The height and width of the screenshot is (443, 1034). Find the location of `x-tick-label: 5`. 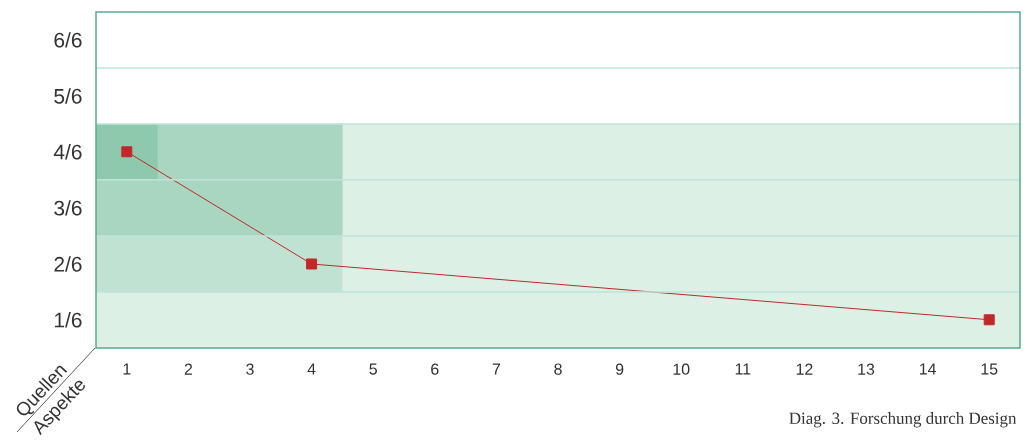

x-tick-label: 5 is located at coordinates (373, 369).